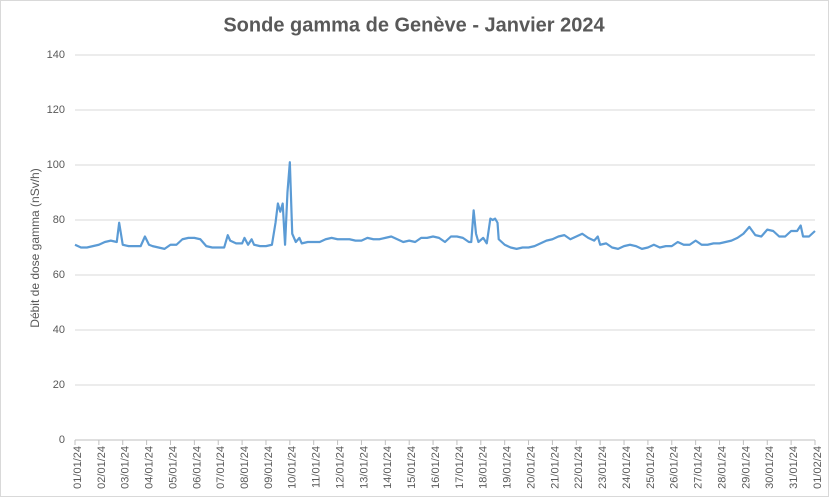 The height and width of the screenshot is (497, 829). Describe the element at coordinates (770, 467) in the screenshot. I see `x-tick-label: 30/01/24` at that location.